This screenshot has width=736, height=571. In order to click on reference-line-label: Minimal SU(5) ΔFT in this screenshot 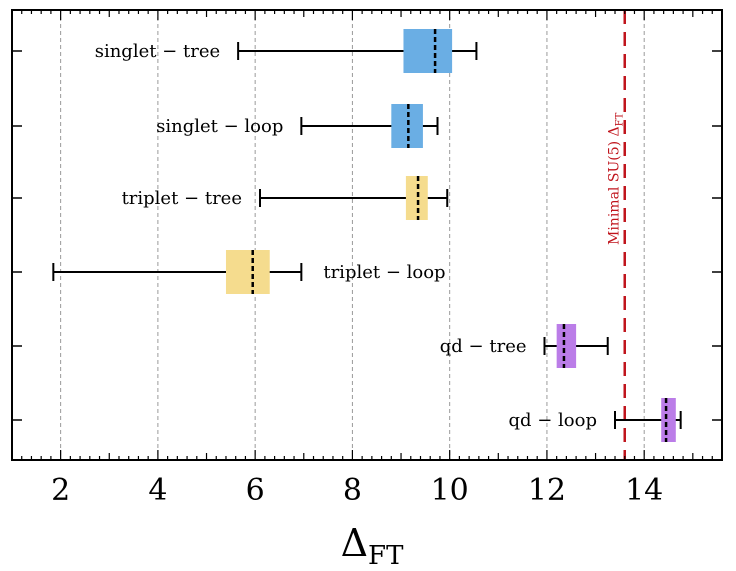, I will do `click(616, 178)`.